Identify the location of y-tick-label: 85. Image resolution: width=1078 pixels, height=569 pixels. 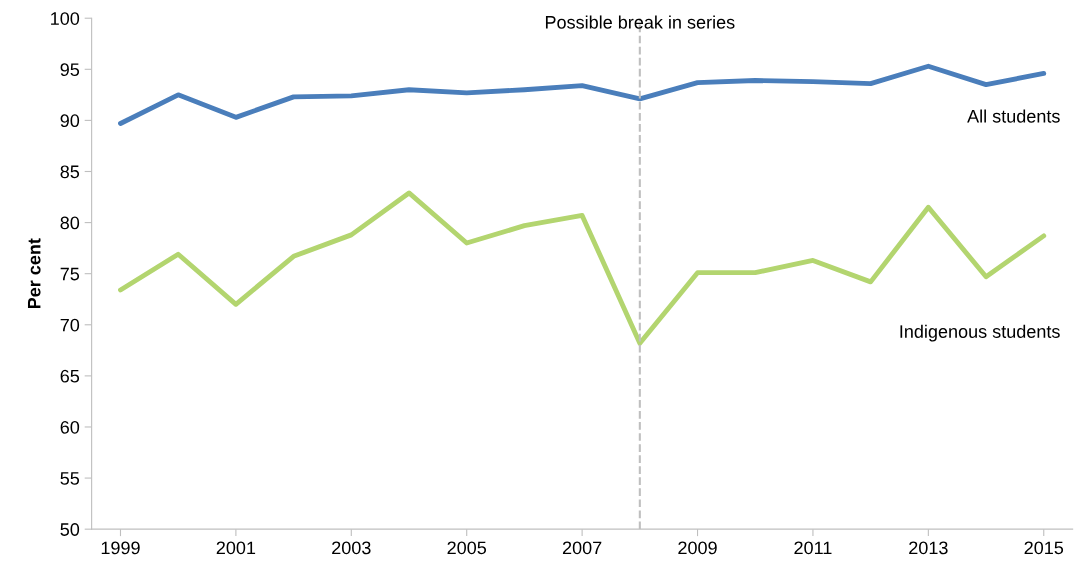
(70, 172).